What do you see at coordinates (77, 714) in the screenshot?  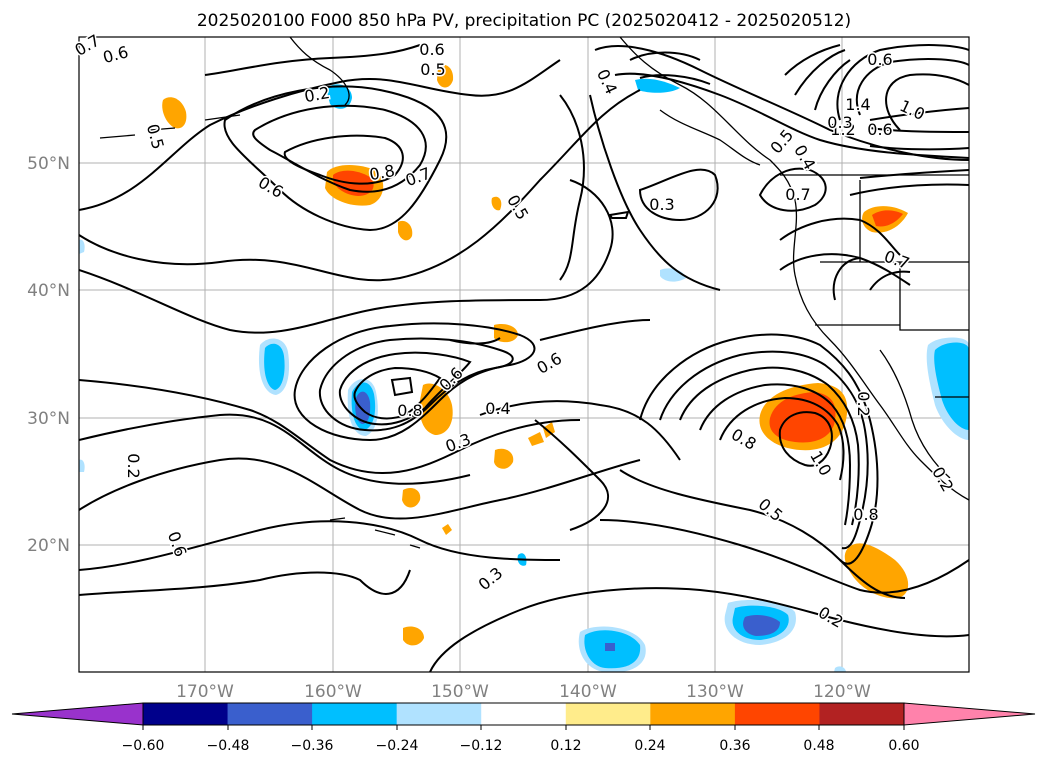 I see `colorbar-segment-min` at bounding box center [77, 714].